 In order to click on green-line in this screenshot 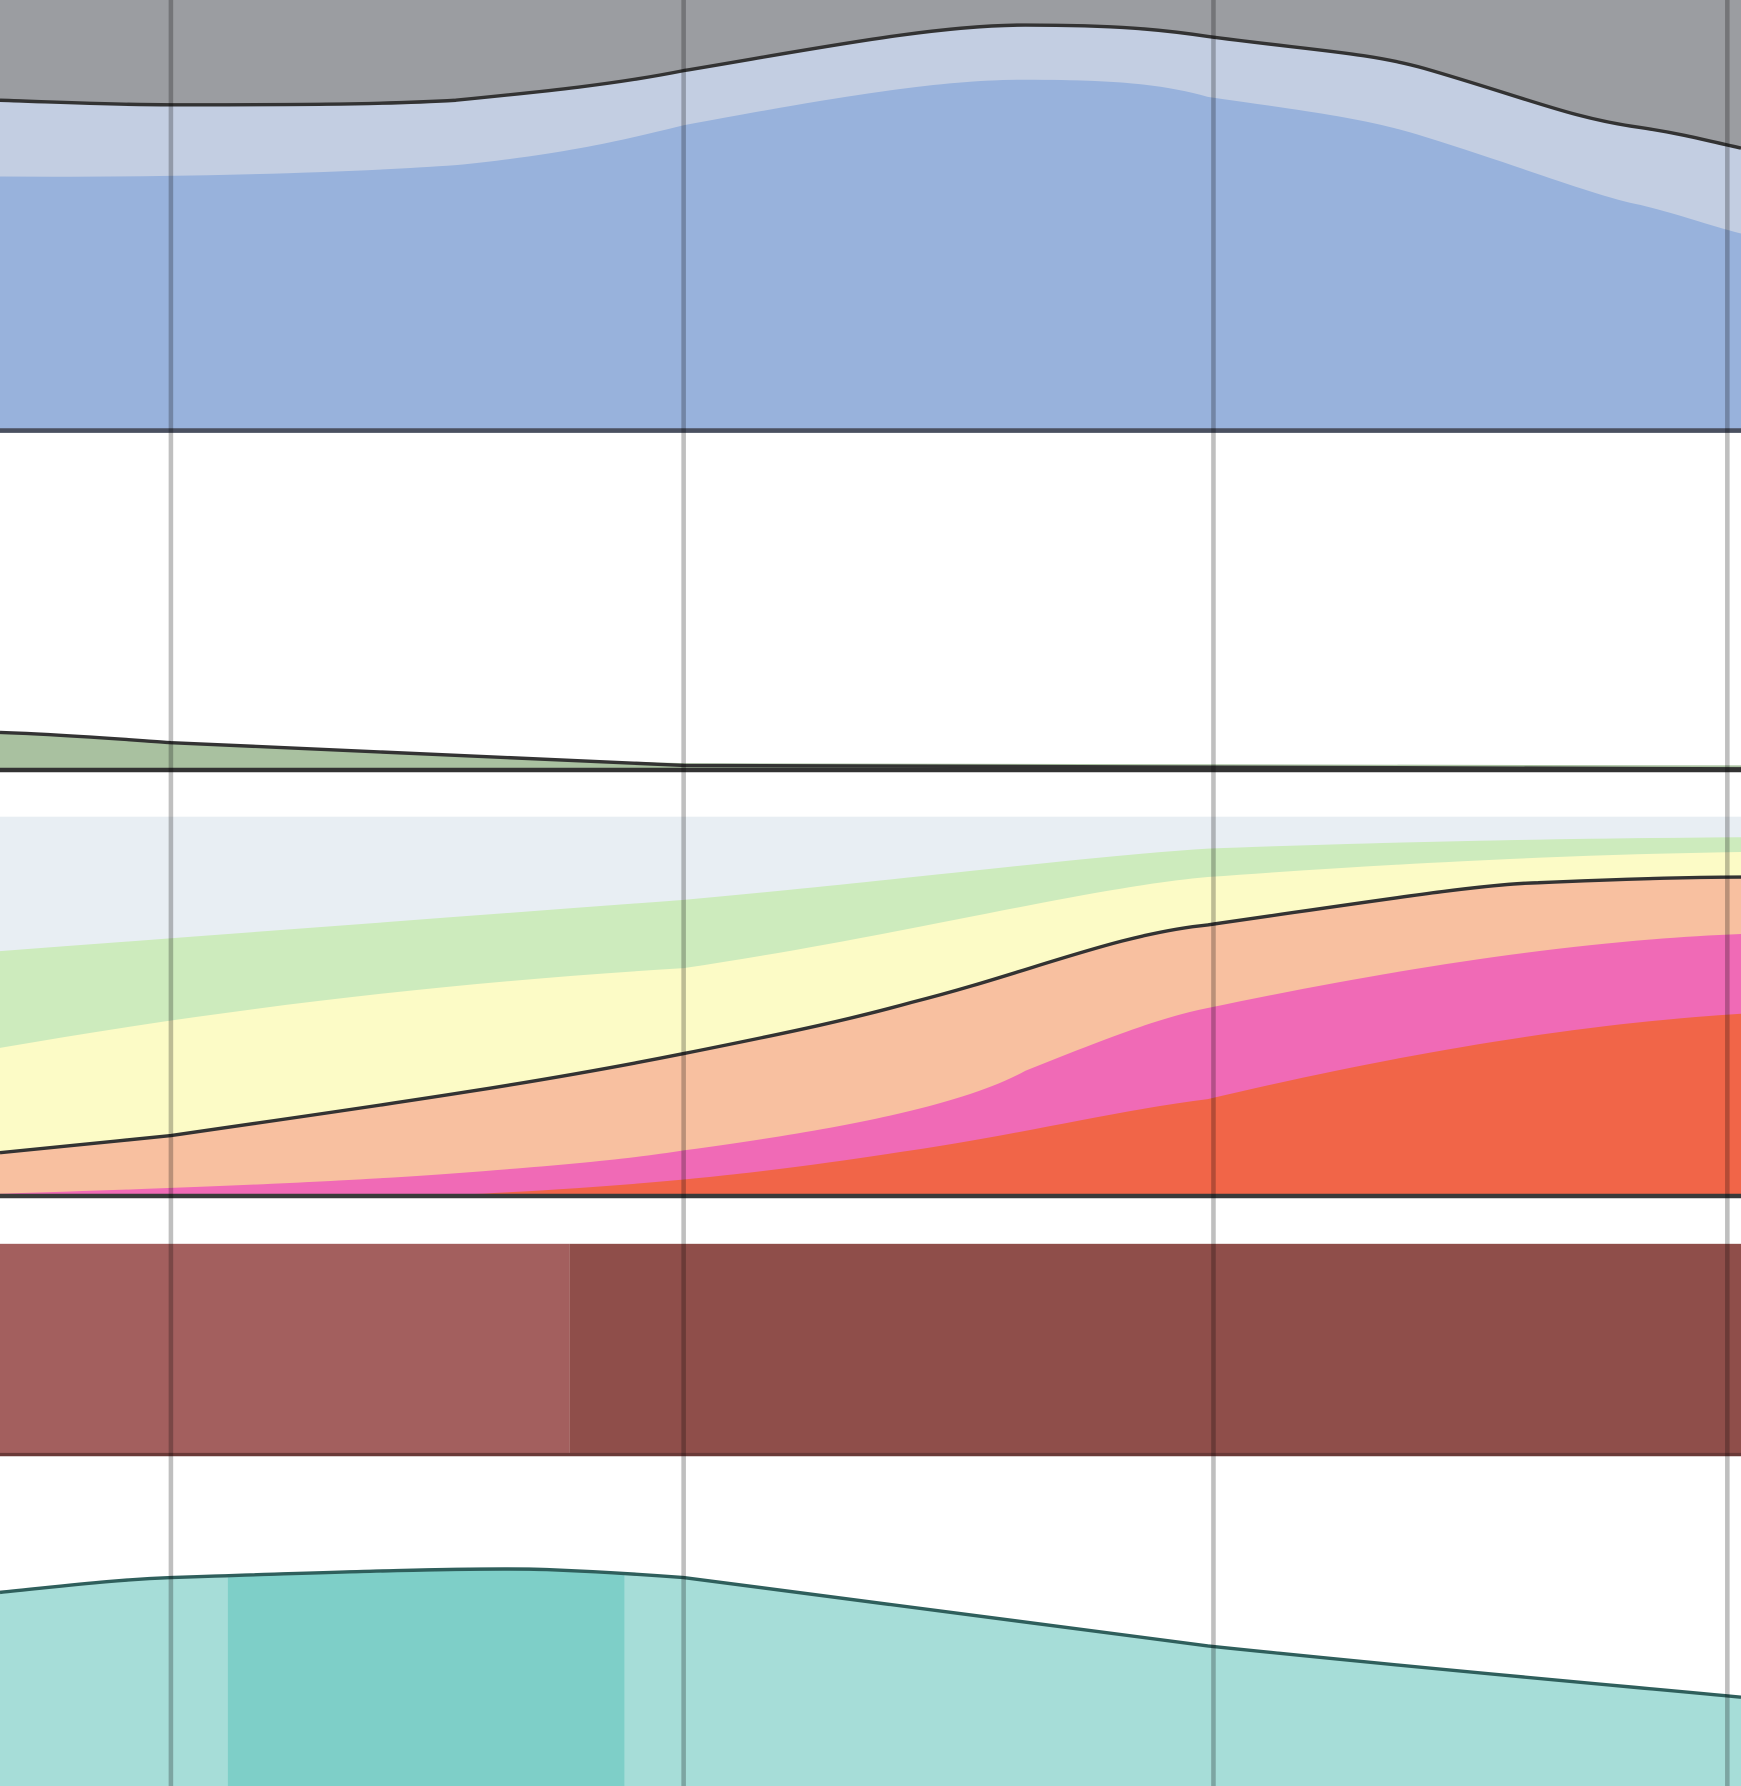, I will do `click(870, 750)`.